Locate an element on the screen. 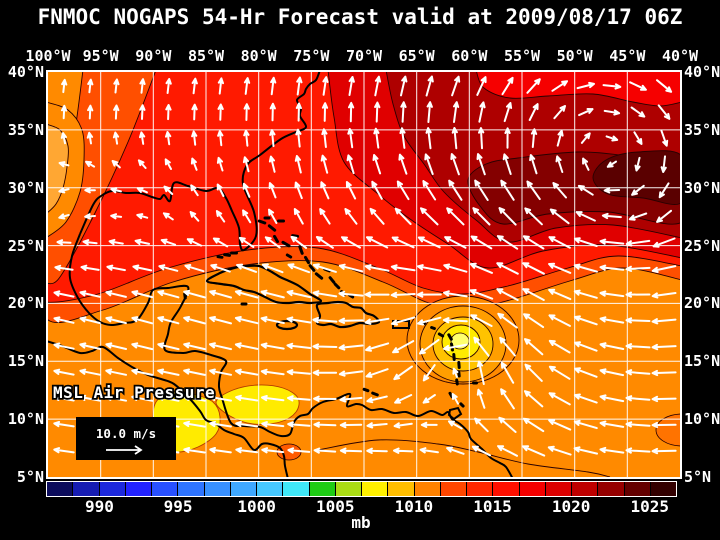 The height and width of the screenshot is (540, 720). lon-tick-label: 70°W is located at coordinates (364, 56).